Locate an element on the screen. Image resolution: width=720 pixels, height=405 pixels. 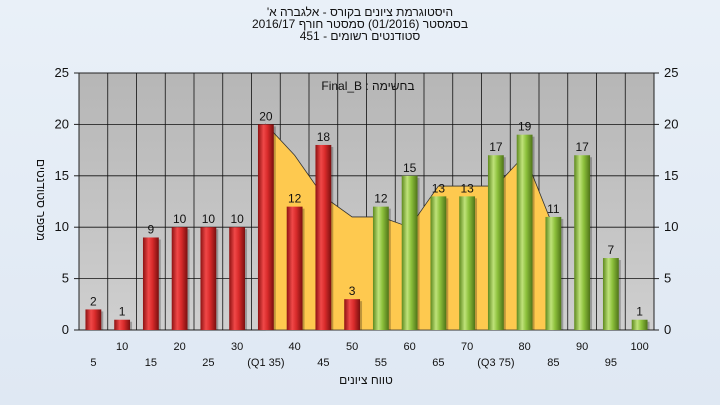
y-tick-label-right: 15 is located at coordinates (671, 175).